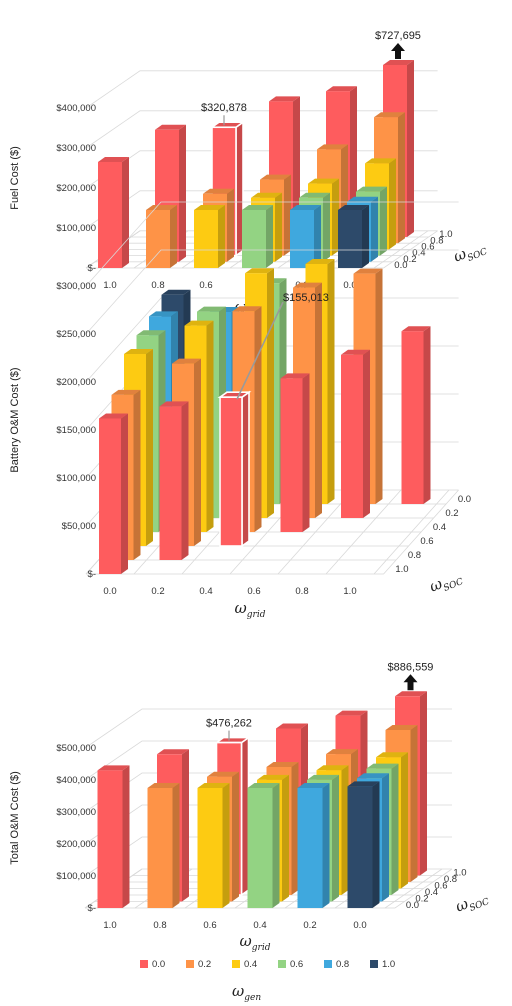 This screenshot has width=512, height=1006. I want to click on y-axis-label: Battery O&M Cost ($), so click(15, 419).